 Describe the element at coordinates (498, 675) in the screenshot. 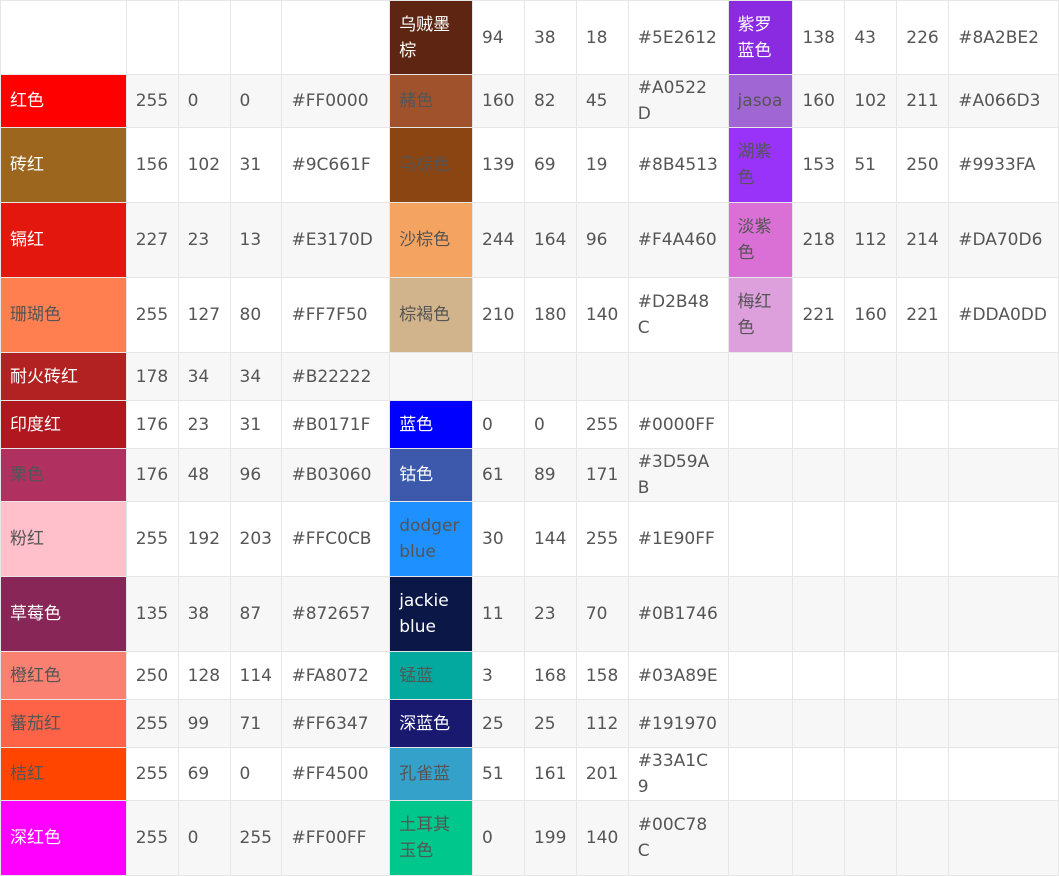

I see `r-value-cell: 3` at that location.